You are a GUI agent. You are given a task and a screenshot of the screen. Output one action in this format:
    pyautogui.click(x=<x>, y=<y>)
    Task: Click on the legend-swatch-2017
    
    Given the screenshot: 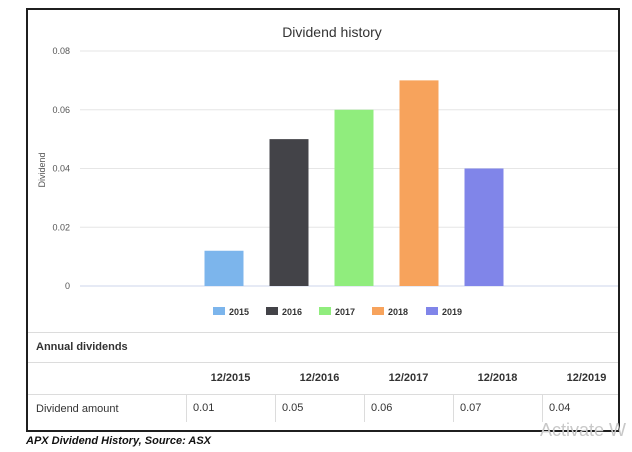 What is the action you would take?
    pyautogui.click(x=325, y=311)
    